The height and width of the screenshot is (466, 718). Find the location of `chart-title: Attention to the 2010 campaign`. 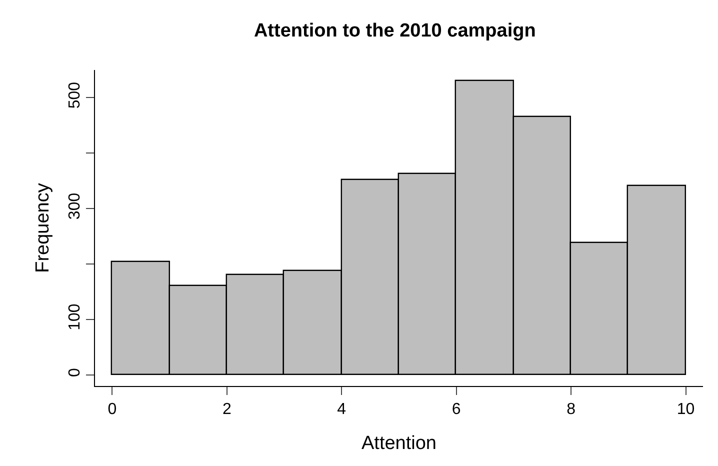

chart-title: Attention to the 2010 campaign is located at coordinates (395, 31).